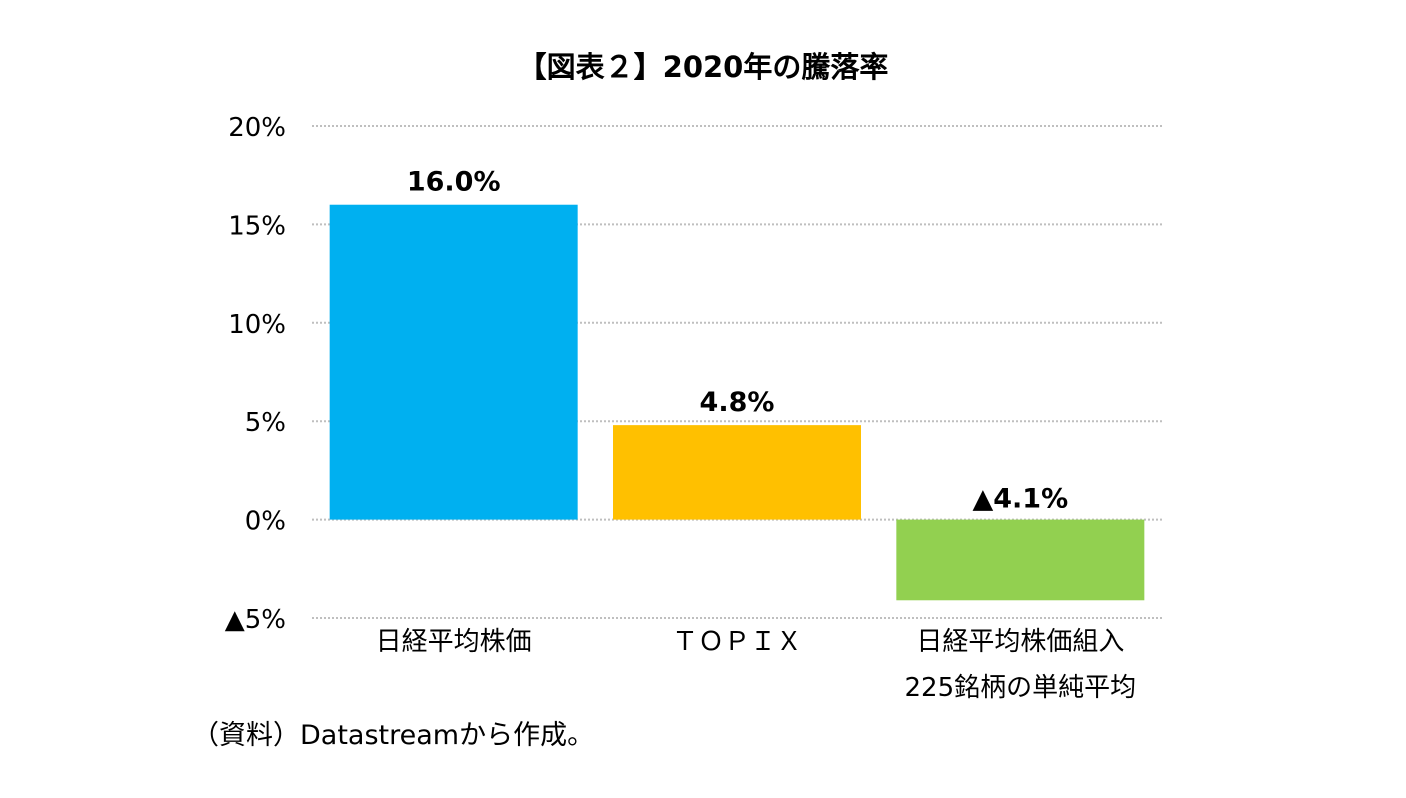 The image size is (1406, 798). Describe the element at coordinates (257, 325) in the screenshot. I see `y-tick-label: 10%` at that location.